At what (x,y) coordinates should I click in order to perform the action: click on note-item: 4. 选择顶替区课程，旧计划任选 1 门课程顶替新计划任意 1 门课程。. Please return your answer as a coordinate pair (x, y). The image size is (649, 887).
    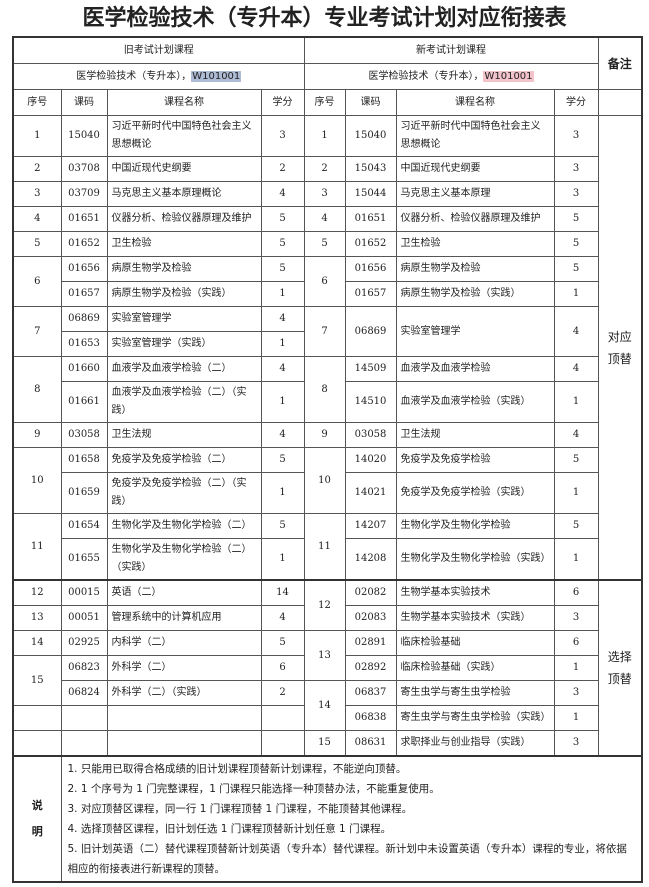
    Looking at the image, I should click on (229, 829).